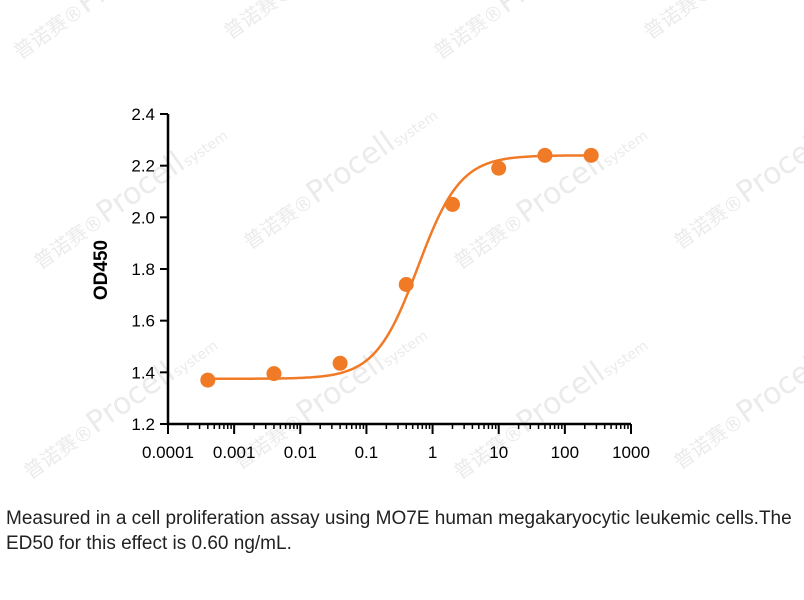  Describe the element at coordinates (143, 321) in the screenshot. I see `y-tick-label: 1.6` at that location.